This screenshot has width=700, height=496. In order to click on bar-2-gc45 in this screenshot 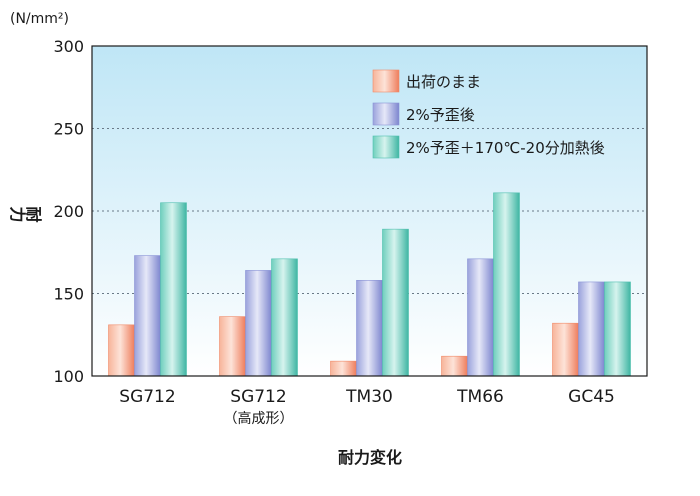, I will do `click(591, 329)`.